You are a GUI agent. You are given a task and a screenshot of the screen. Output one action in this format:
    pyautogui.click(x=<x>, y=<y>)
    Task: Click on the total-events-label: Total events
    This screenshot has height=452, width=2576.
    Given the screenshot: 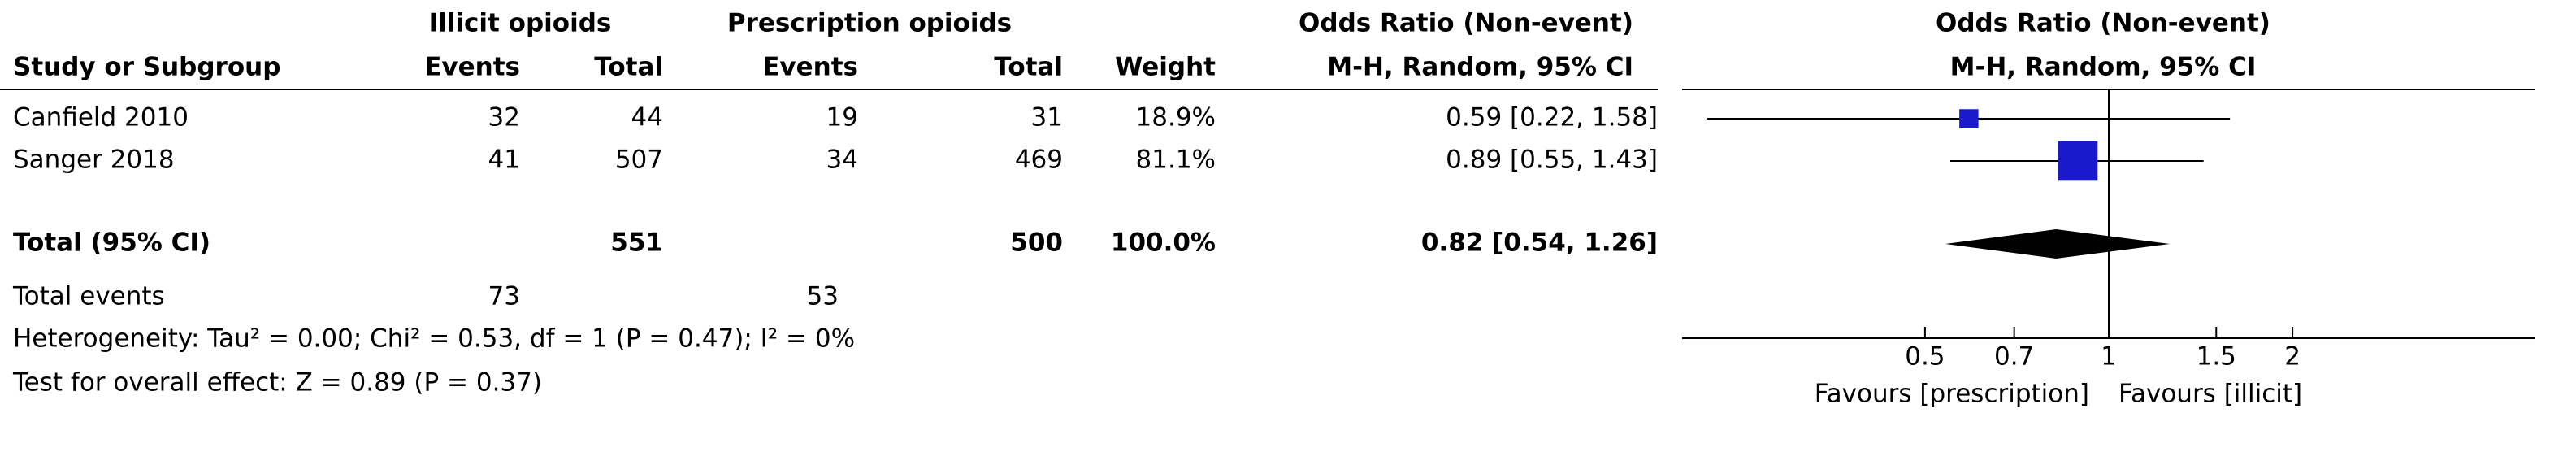 What is the action you would take?
    pyautogui.click(x=88, y=296)
    